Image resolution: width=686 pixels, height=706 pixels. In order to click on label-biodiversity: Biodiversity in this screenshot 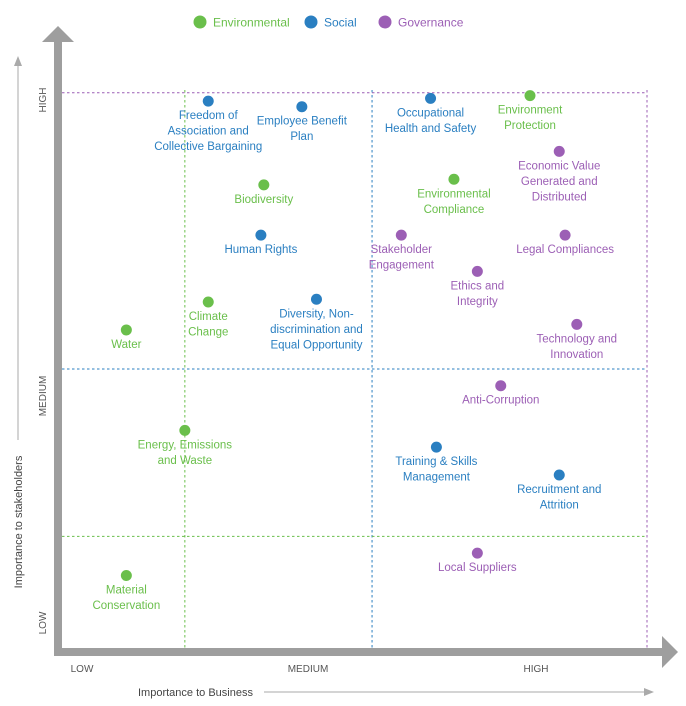, I will do `click(263, 200)`.